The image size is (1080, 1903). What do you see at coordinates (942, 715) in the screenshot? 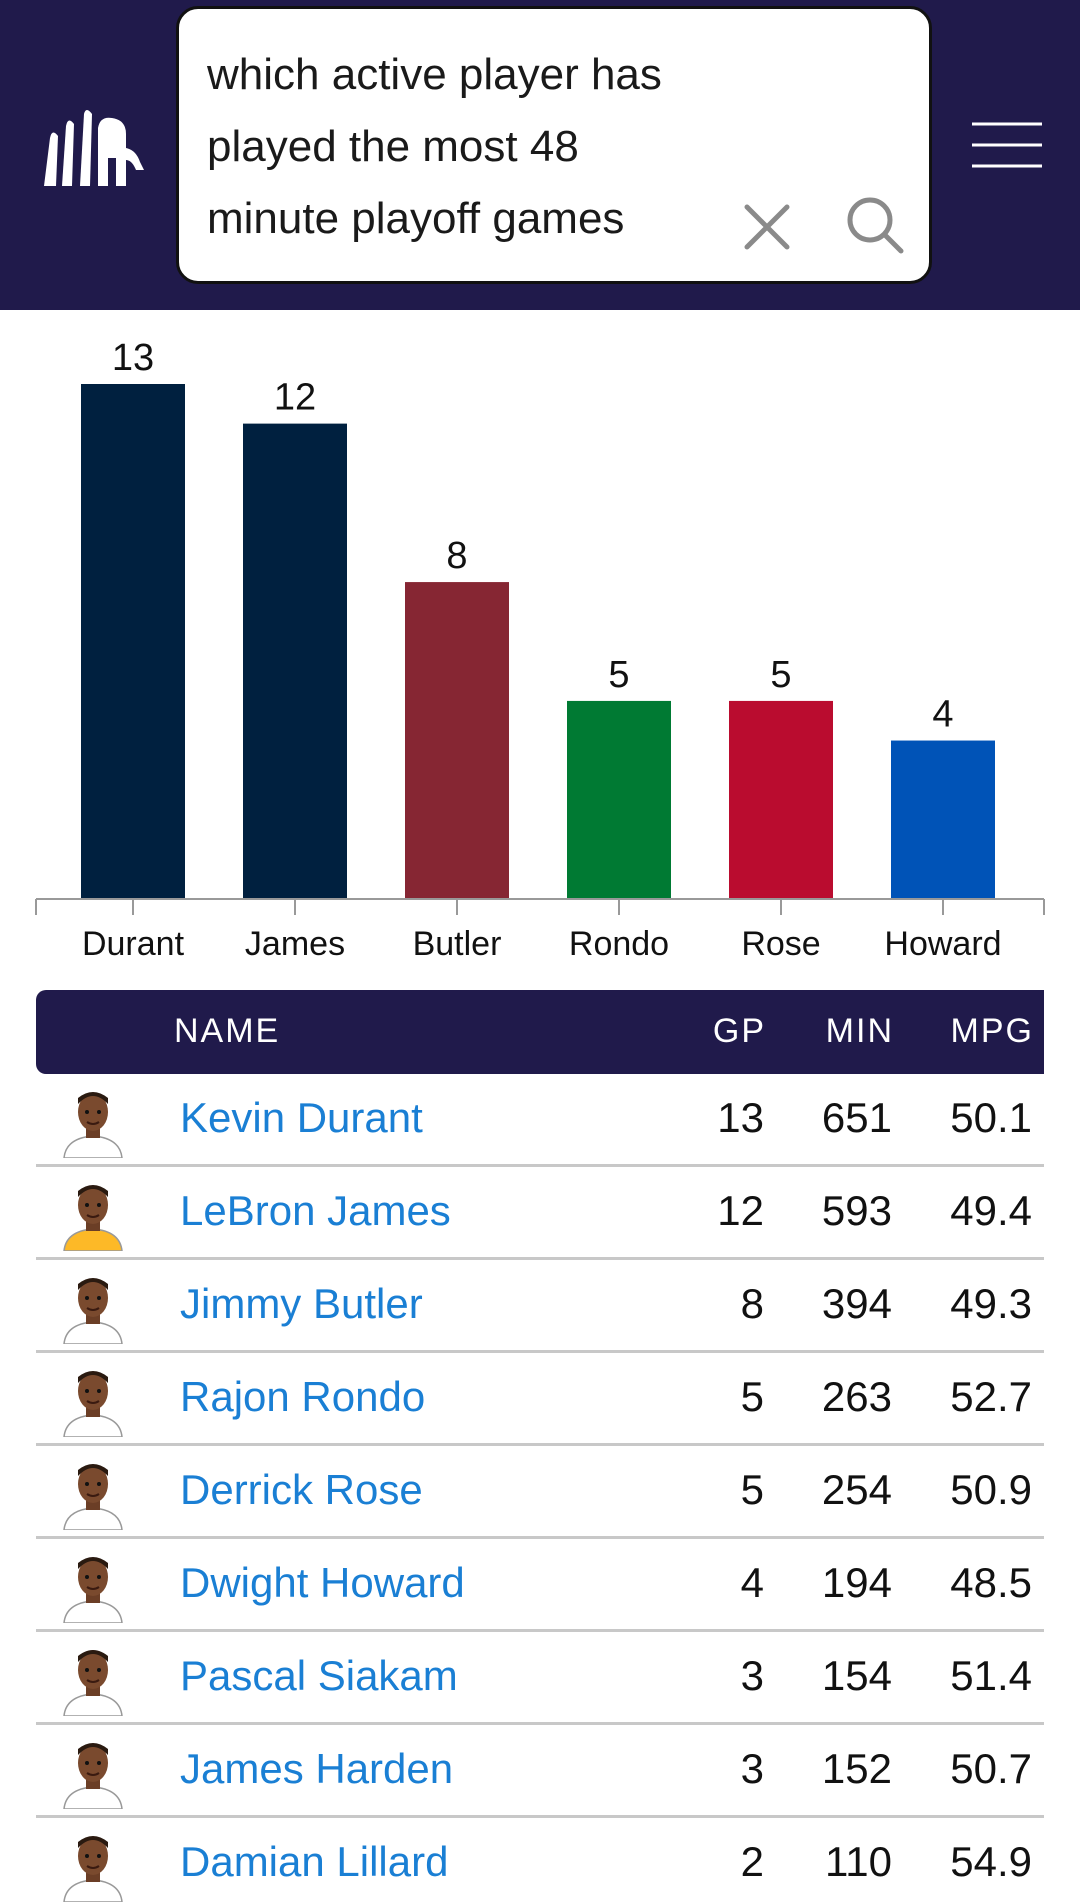
I see `bar-value-label: 4` at bounding box center [942, 715].